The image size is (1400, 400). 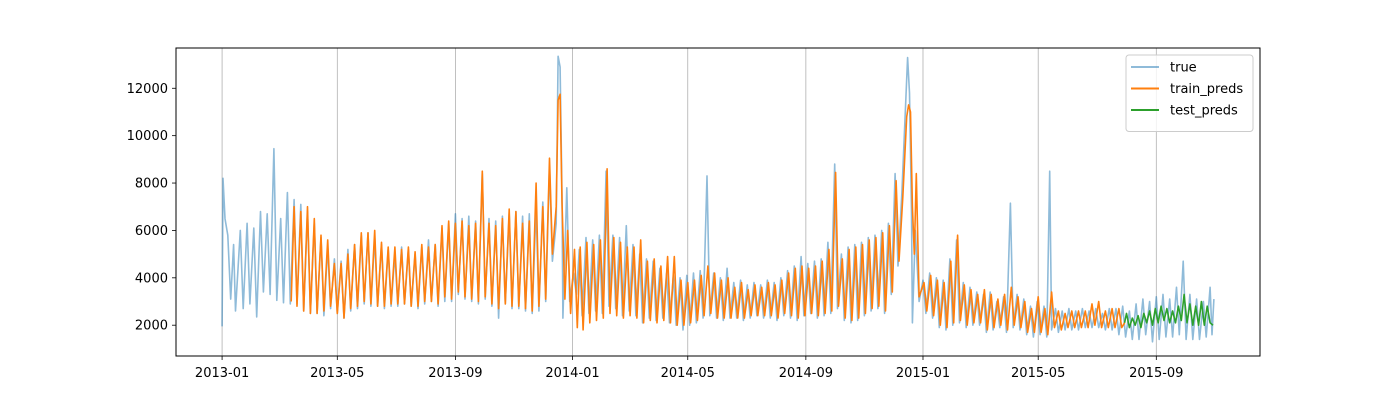 I want to click on y-tick-label: 8000, so click(x=151, y=184).